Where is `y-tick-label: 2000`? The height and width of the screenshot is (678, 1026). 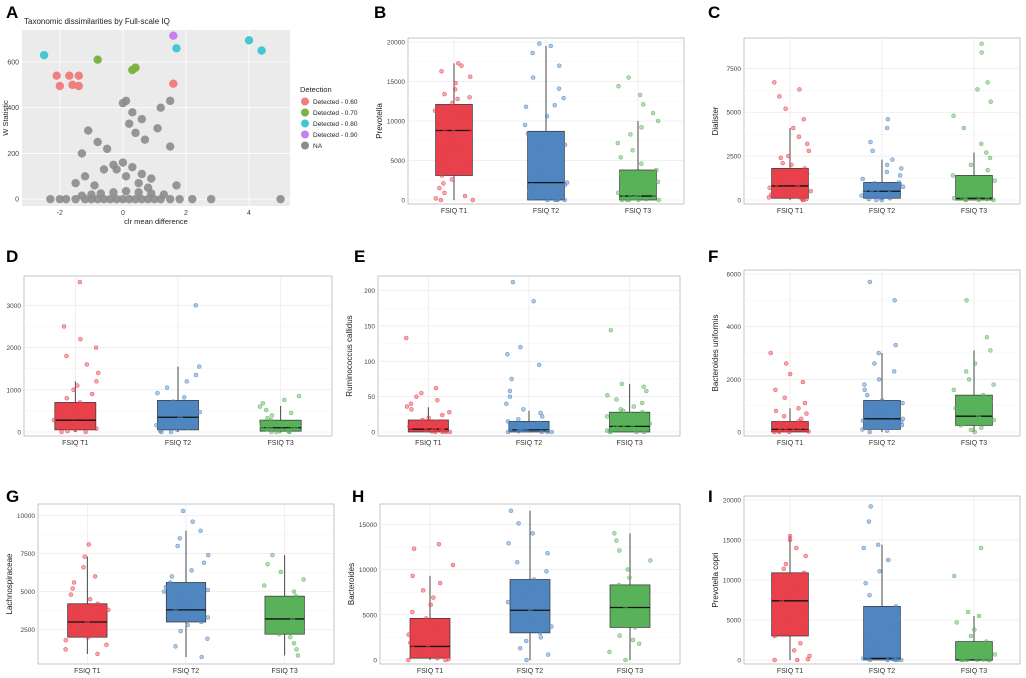 y-tick-label: 2000 is located at coordinates (14, 348).